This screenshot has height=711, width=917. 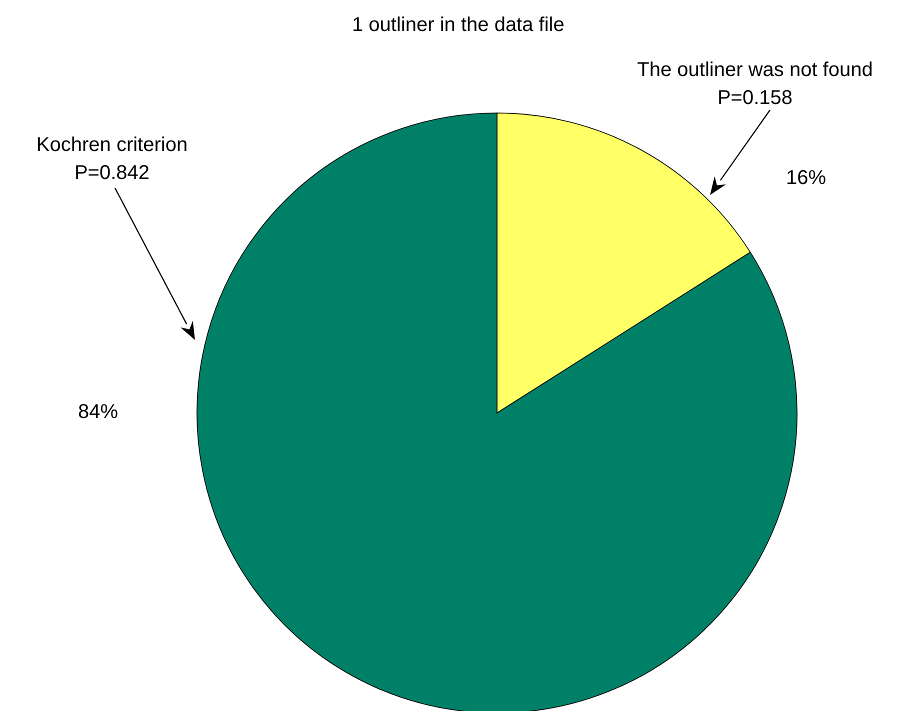 What do you see at coordinates (112, 173) in the screenshot?
I see `text: P=0.842` at bounding box center [112, 173].